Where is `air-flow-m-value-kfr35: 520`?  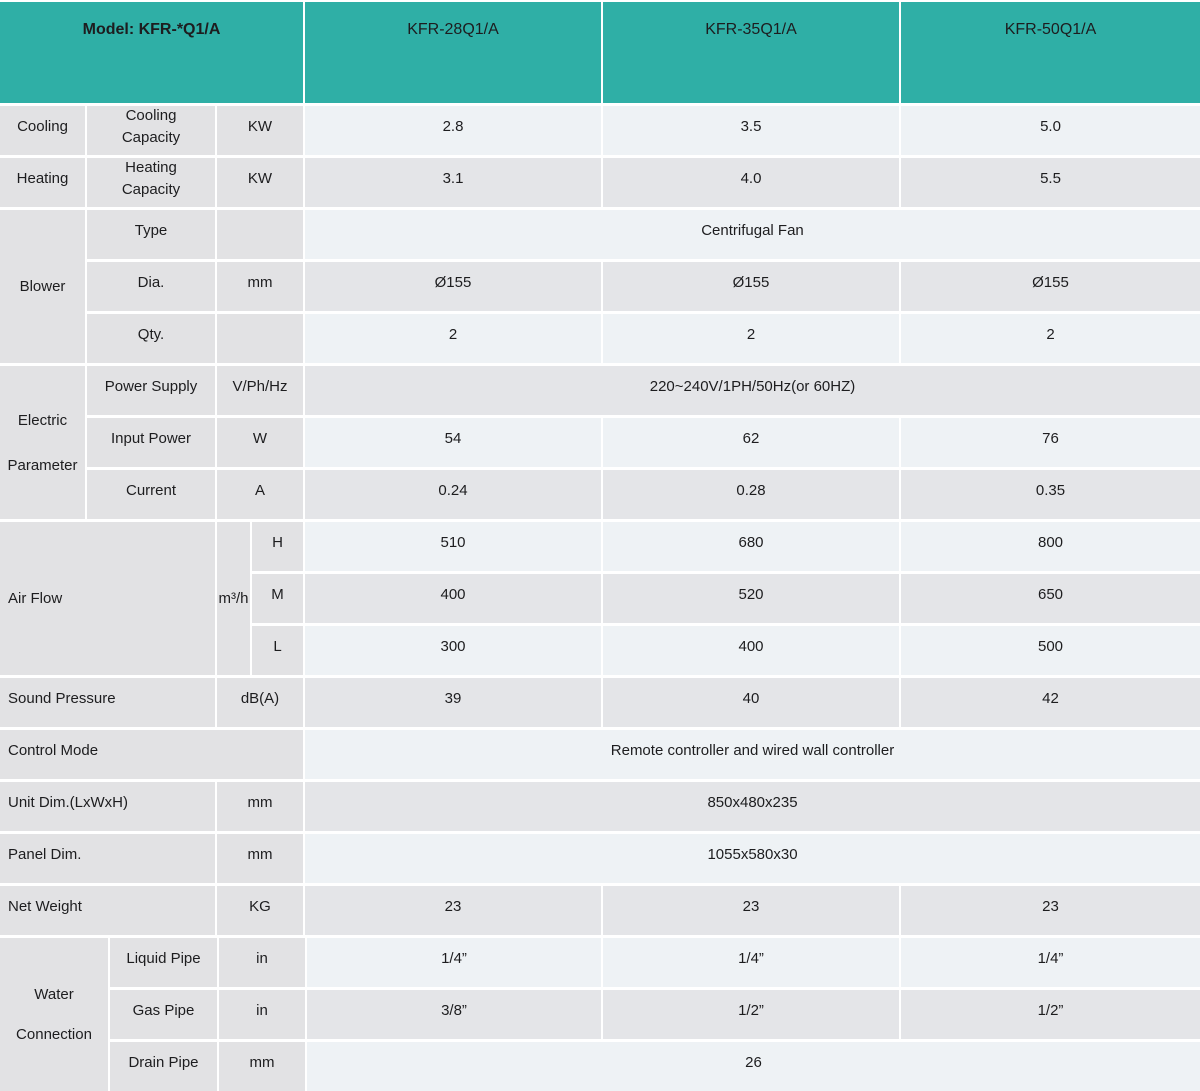
air-flow-m-value-kfr35: 520 is located at coordinates (751, 598).